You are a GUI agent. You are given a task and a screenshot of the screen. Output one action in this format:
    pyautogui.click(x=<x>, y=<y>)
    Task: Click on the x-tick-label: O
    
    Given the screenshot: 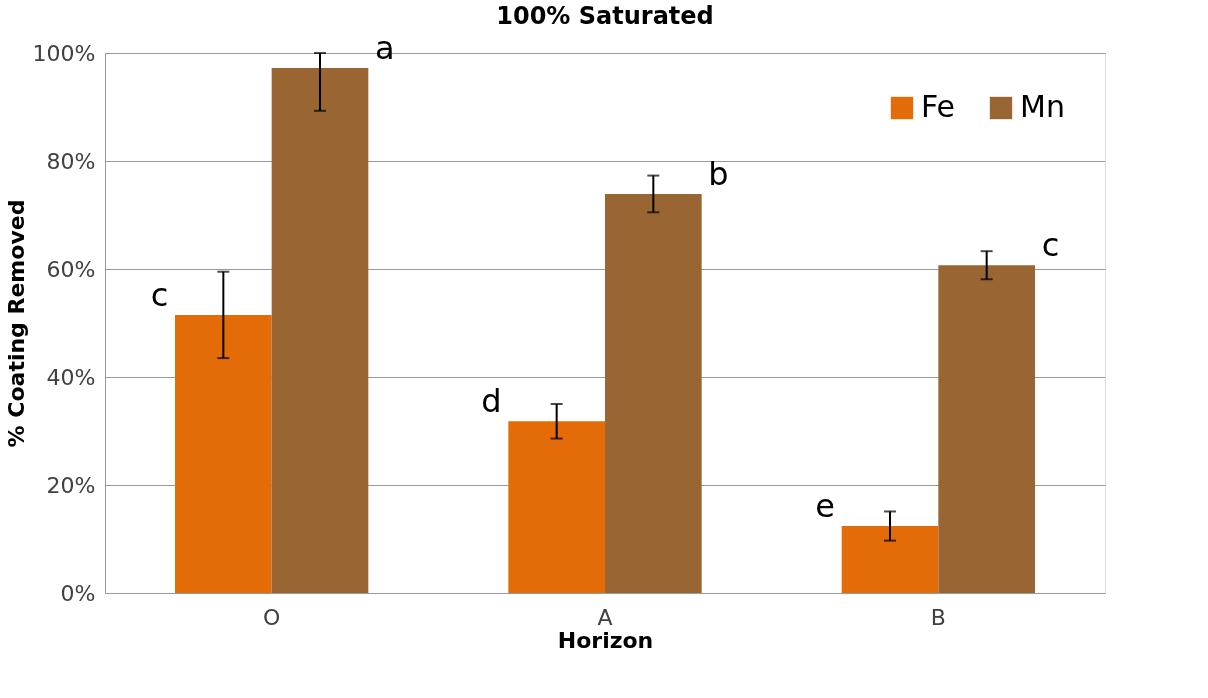 What is the action you would take?
    pyautogui.click(x=272, y=617)
    